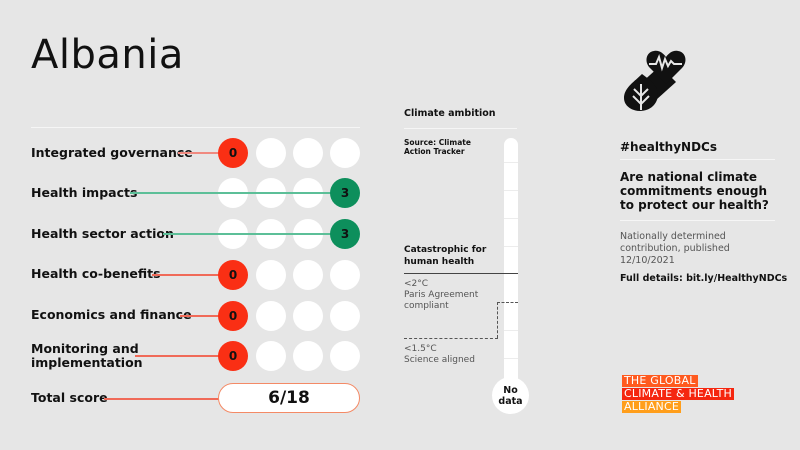 The image size is (800, 450). What do you see at coordinates (439, 262) in the screenshot?
I see `catastrophic-line: human health` at bounding box center [439, 262].